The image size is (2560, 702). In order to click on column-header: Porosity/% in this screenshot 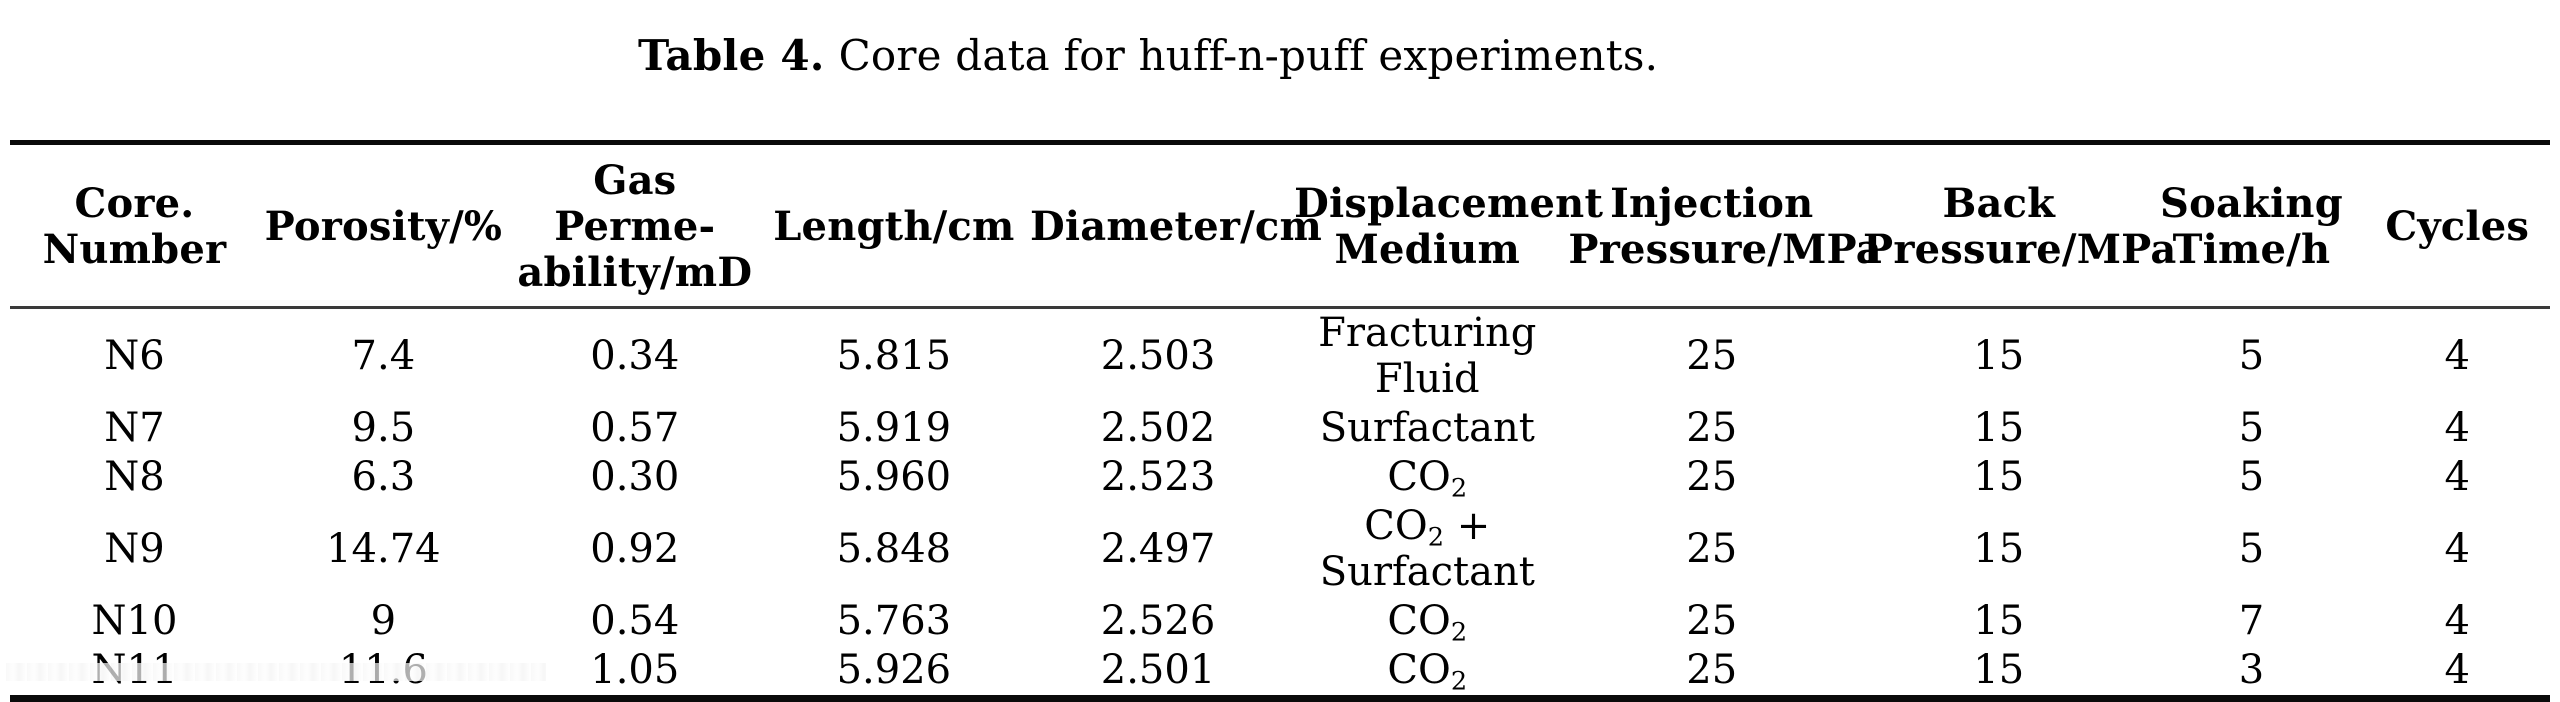, I will do `click(383, 226)`.